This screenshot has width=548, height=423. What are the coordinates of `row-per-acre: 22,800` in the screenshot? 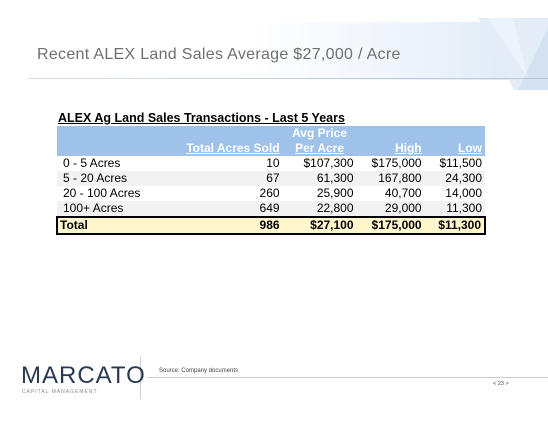 It's located at (319, 209).